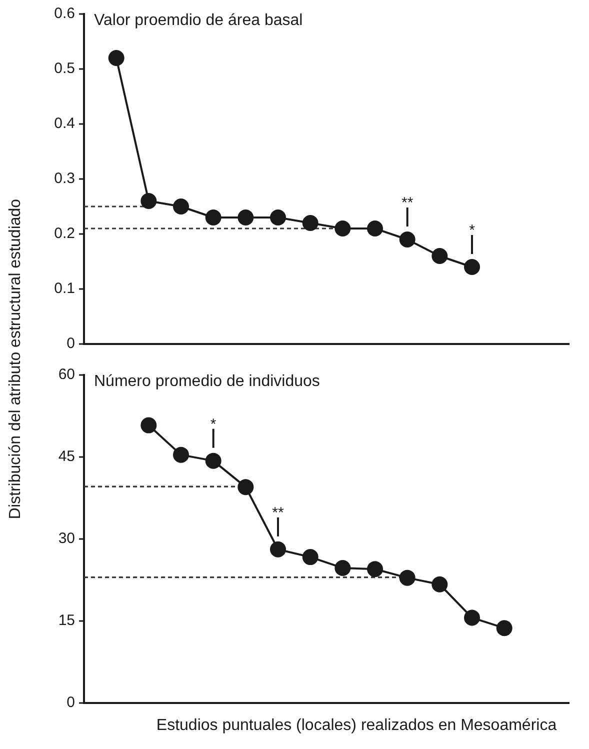  Describe the element at coordinates (66, 621) in the screenshot. I see `y-tick-label: 15` at that location.